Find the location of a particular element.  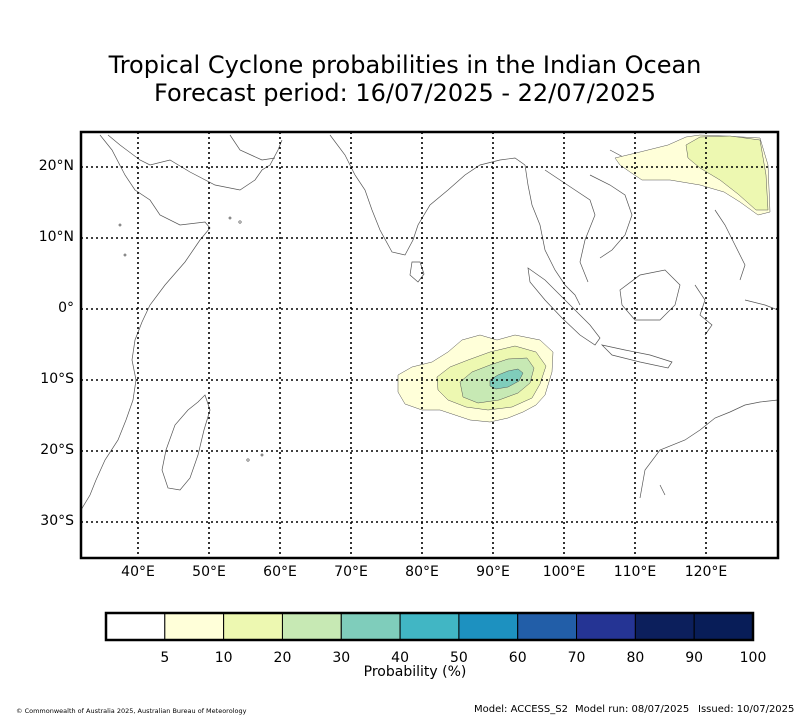

longitude-label: 90°E is located at coordinates (493, 572).